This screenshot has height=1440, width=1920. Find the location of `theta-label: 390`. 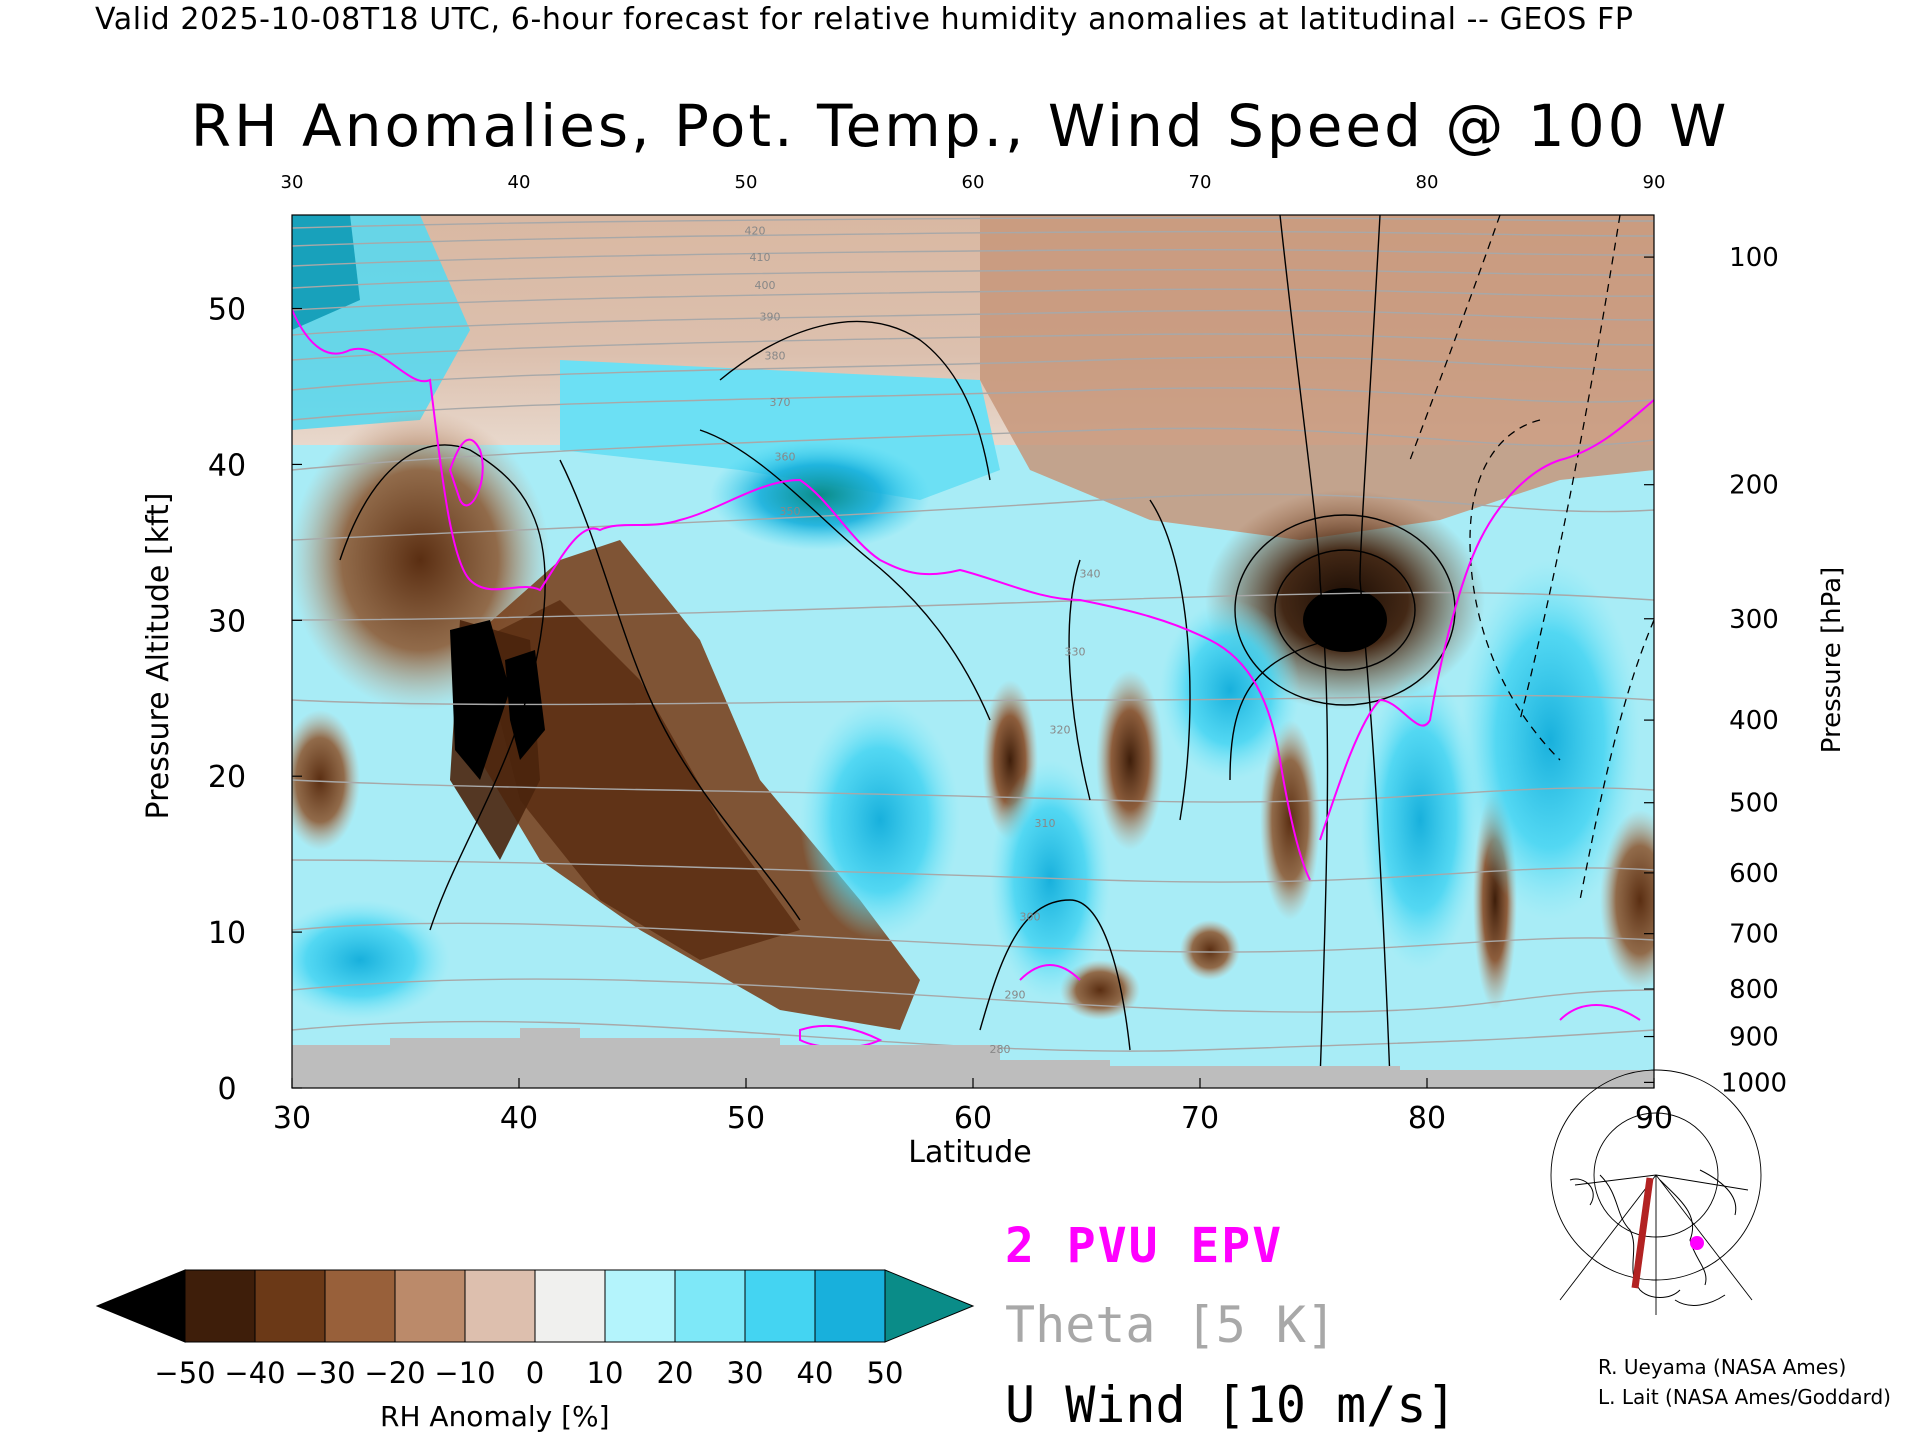

theta-label: 390 is located at coordinates (770, 316).